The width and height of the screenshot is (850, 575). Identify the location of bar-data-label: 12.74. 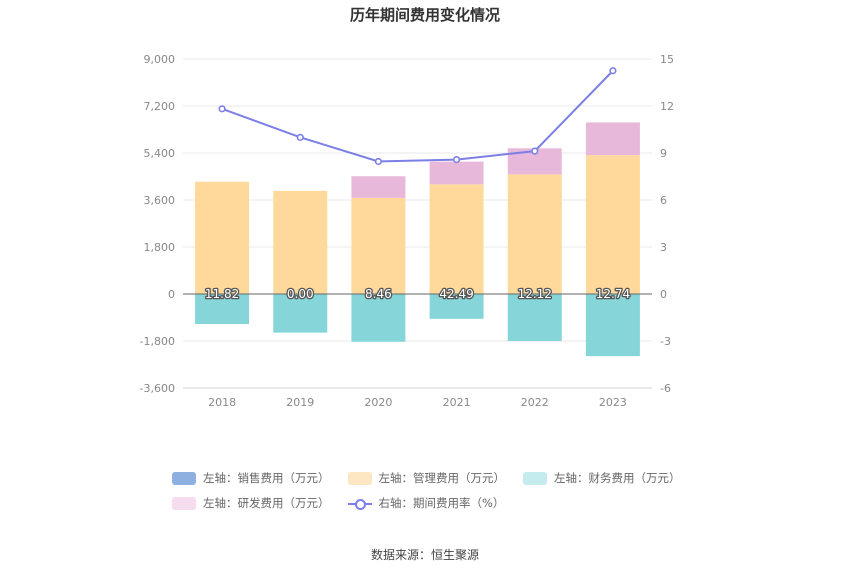
(613, 294).